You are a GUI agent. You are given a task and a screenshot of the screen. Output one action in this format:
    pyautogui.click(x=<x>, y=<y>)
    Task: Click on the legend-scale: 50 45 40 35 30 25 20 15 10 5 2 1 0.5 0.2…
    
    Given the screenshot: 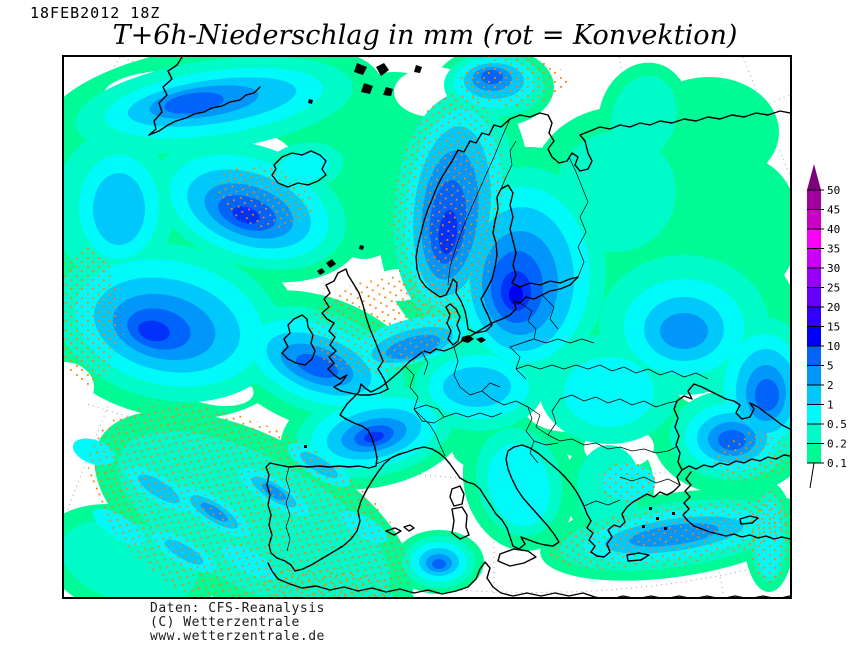 What is the action you would take?
    pyautogui.click(x=827, y=326)
    